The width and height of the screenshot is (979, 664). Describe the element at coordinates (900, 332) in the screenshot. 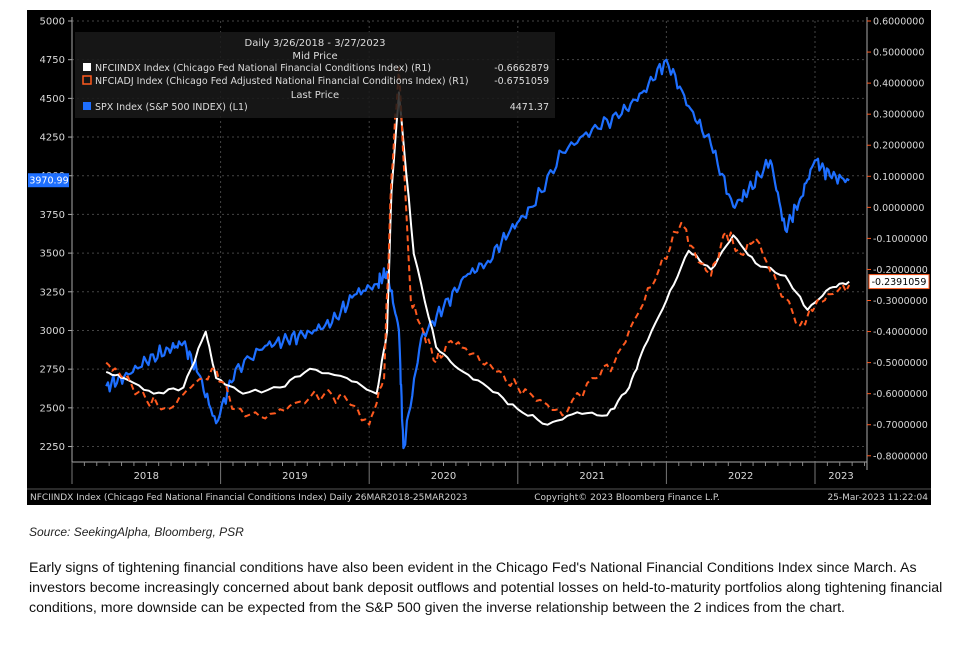

I see `right-tick-label: -0.4000000` at that location.